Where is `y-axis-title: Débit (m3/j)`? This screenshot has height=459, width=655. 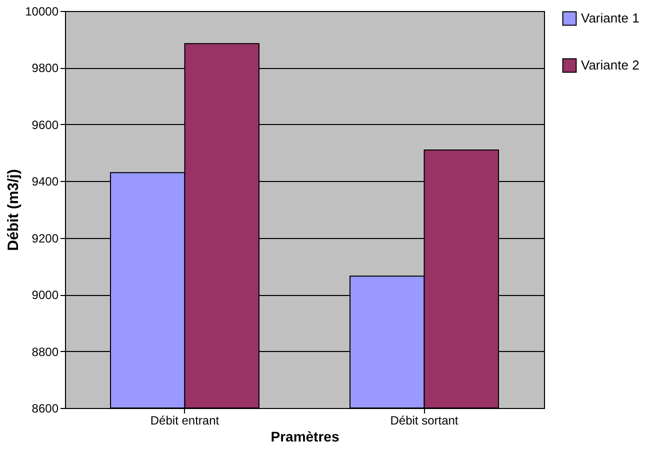 y-axis-title: Débit (m3/j) is located at coordinates (13, 210).